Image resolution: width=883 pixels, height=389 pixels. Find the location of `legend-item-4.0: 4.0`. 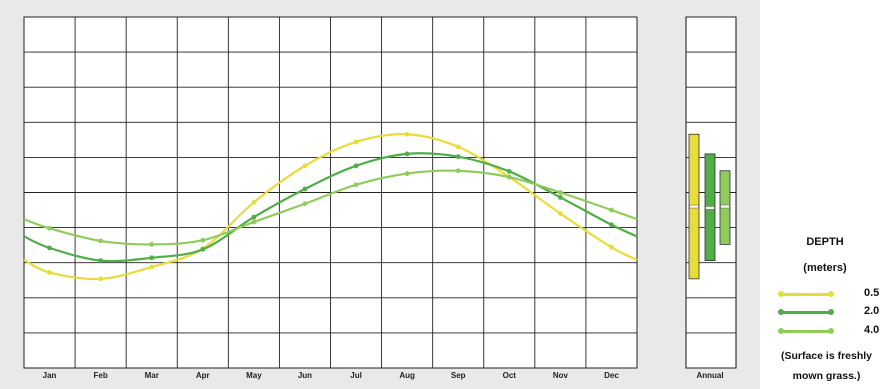

legend-item-4.0: 4.0 is located at coordinates (830, 331).